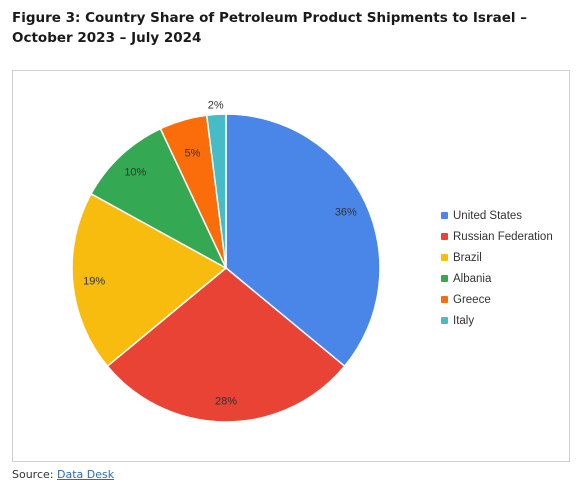  What do you see at coordinates (34, 474) in the screenshot?
I see `source-prefix: Source:` at bounding box center [34, 474].